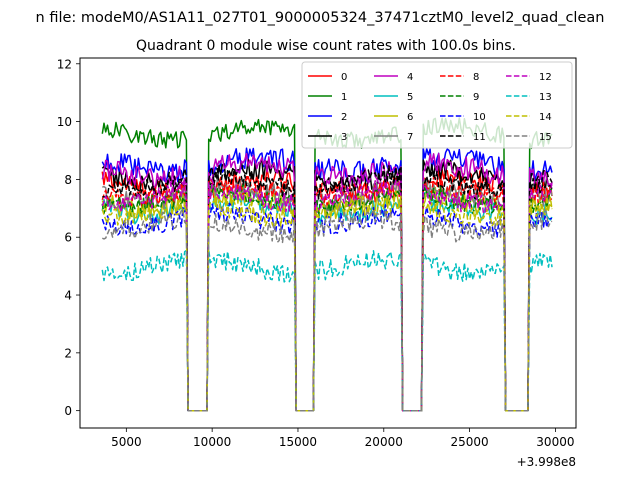  Describe the element at coordinates (546, 462) in the screenshot. I see `x-axis-offset-label: +3.998e8` at that location.